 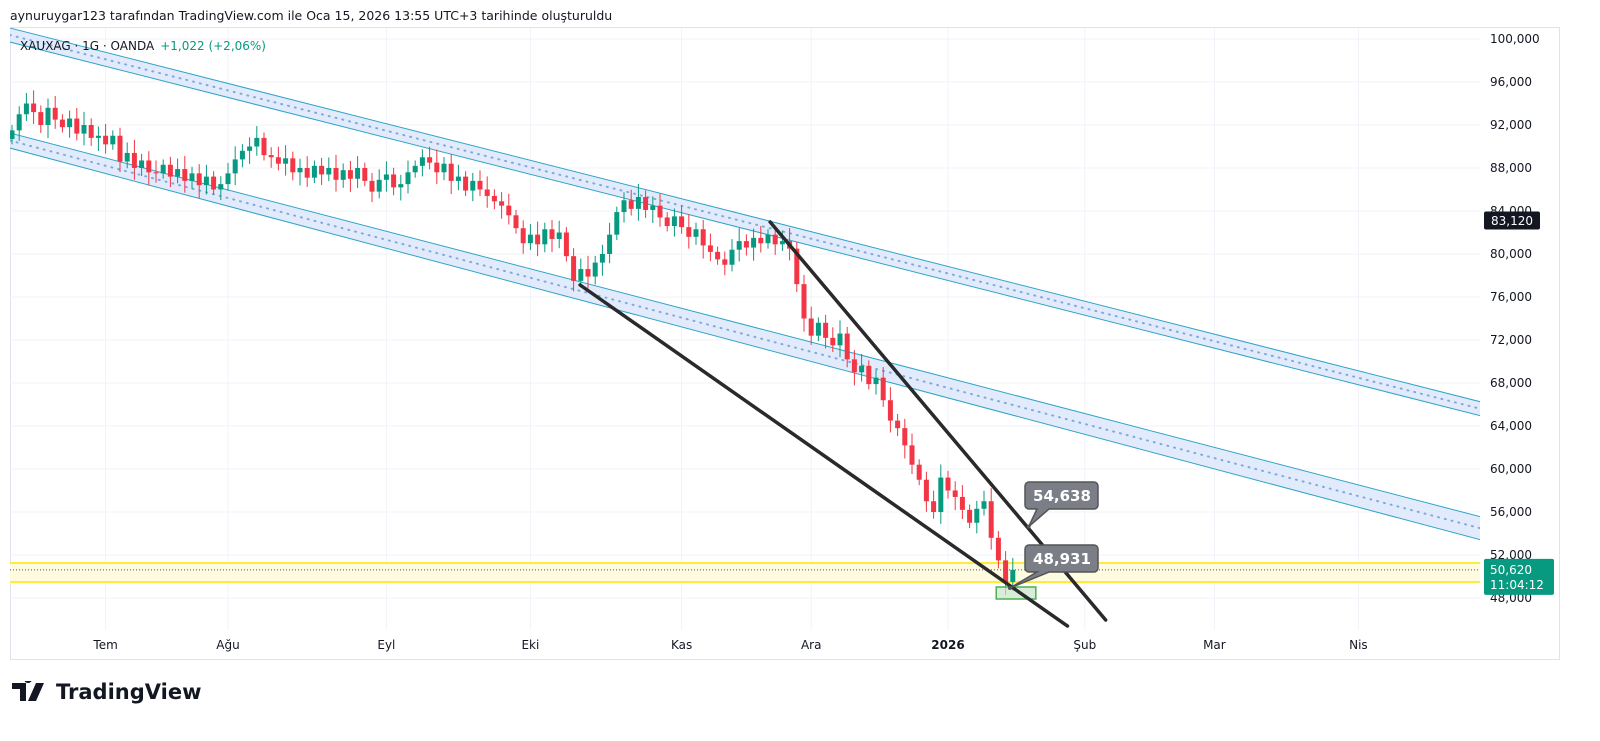 What do you see at coordinates (1511, 340) in the screenshot?
I see `y-tick-label: 72,000` at bounding box center [1511, 340].